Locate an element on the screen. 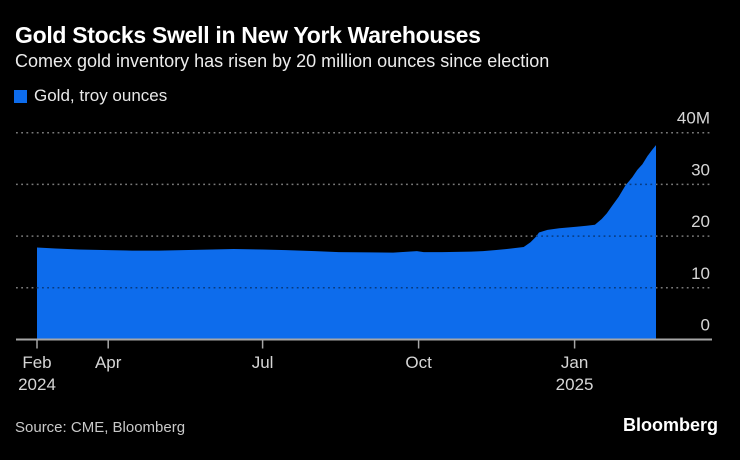 This screenshot has width=740, height=460. y-tick-label: 0 is located at coordinates (705, 325).